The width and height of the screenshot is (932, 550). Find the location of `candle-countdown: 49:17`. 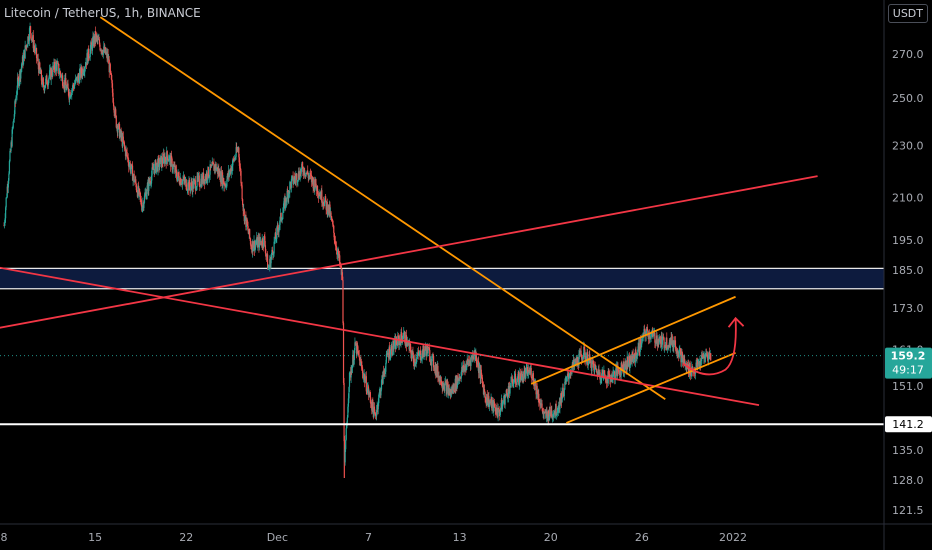

candle-countdown: 49:17 is located at coordinates (908, 370).